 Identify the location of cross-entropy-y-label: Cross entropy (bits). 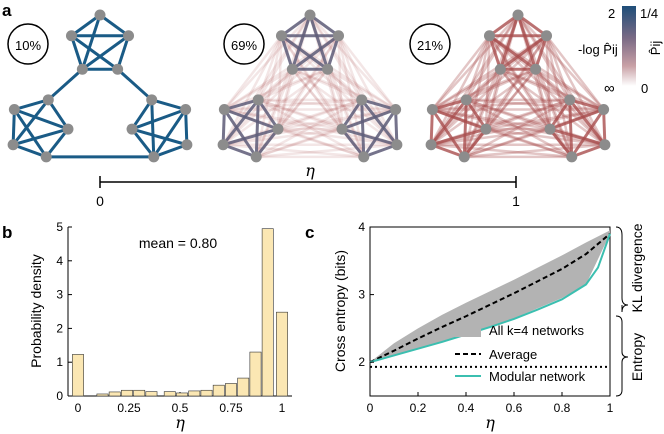
(340, 311).